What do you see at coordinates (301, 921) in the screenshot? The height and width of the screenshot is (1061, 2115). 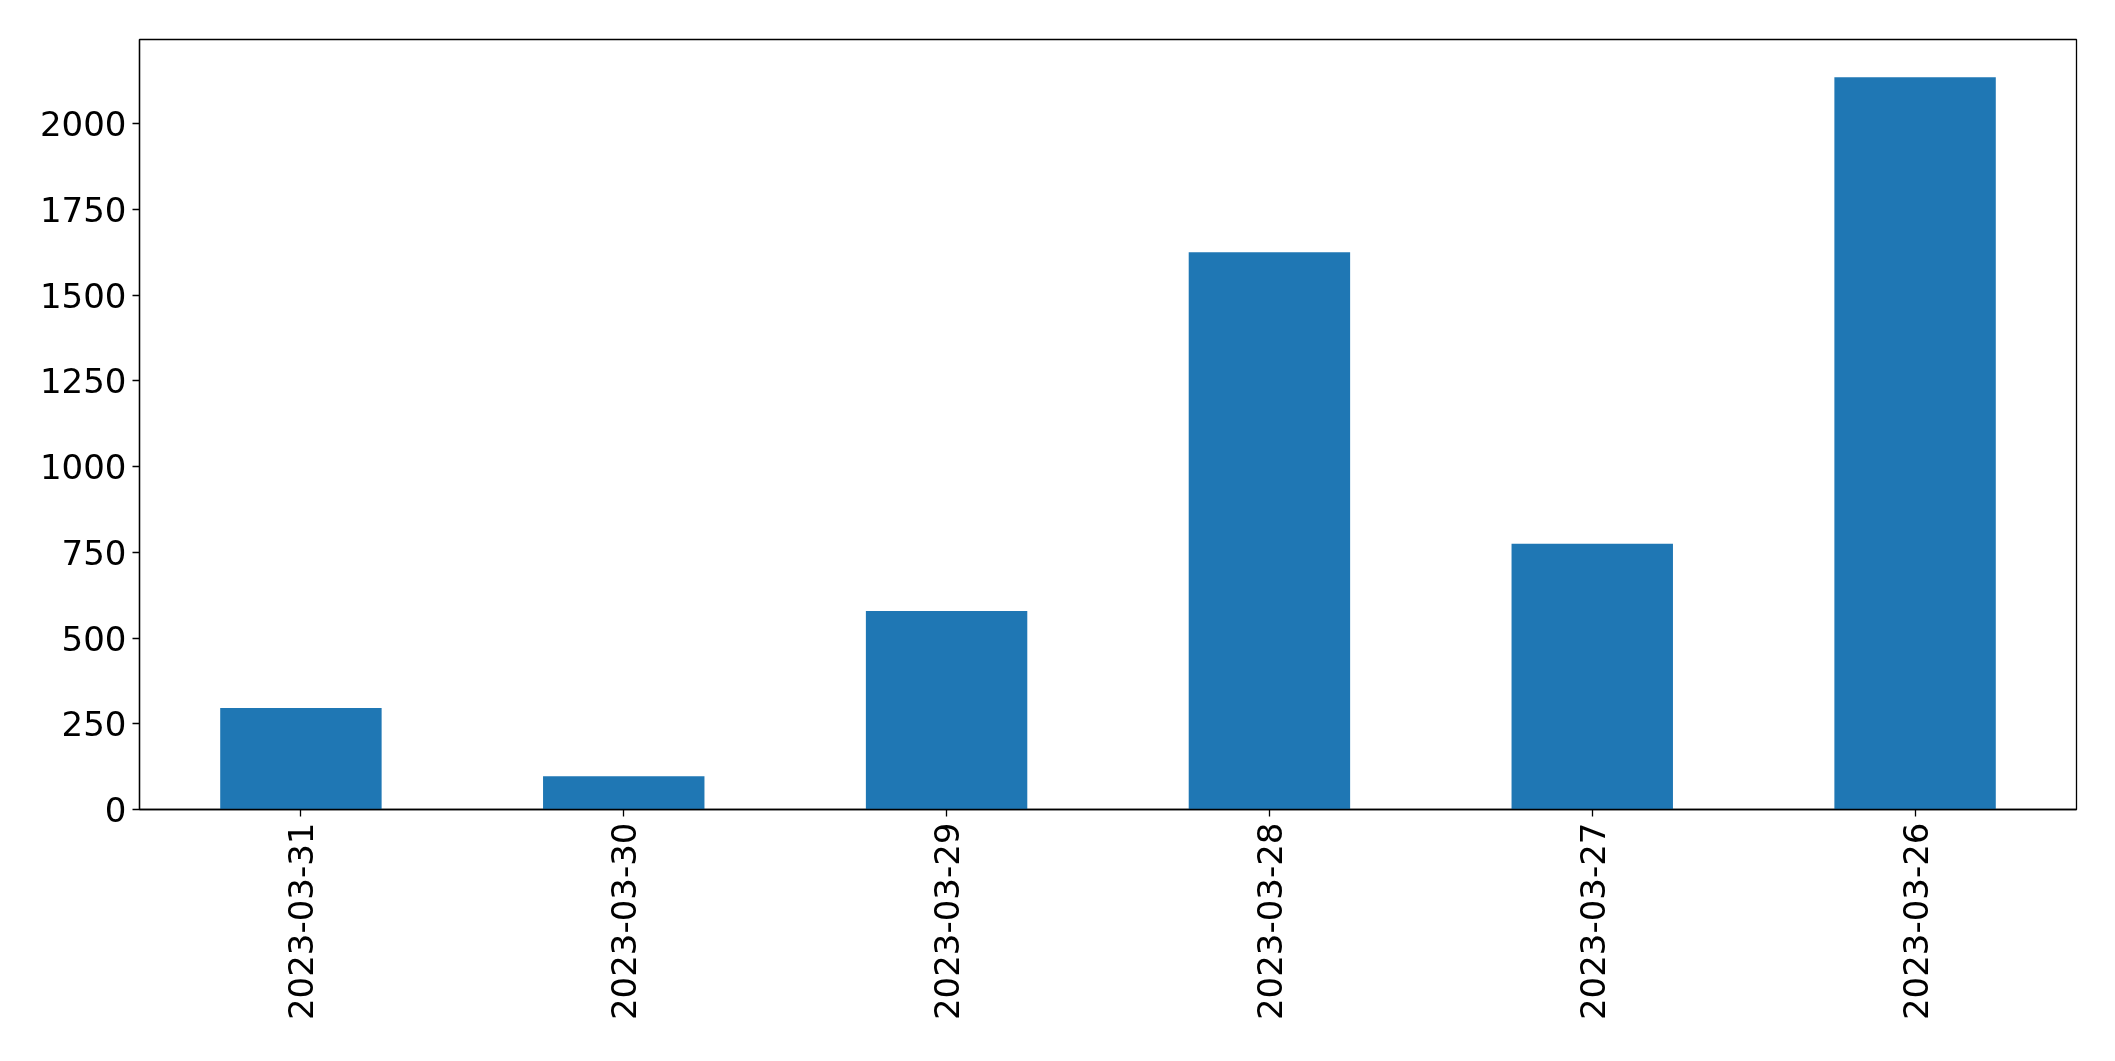 I see `x-tick-label: 2023-03-31` at bounding box center [301, 921].